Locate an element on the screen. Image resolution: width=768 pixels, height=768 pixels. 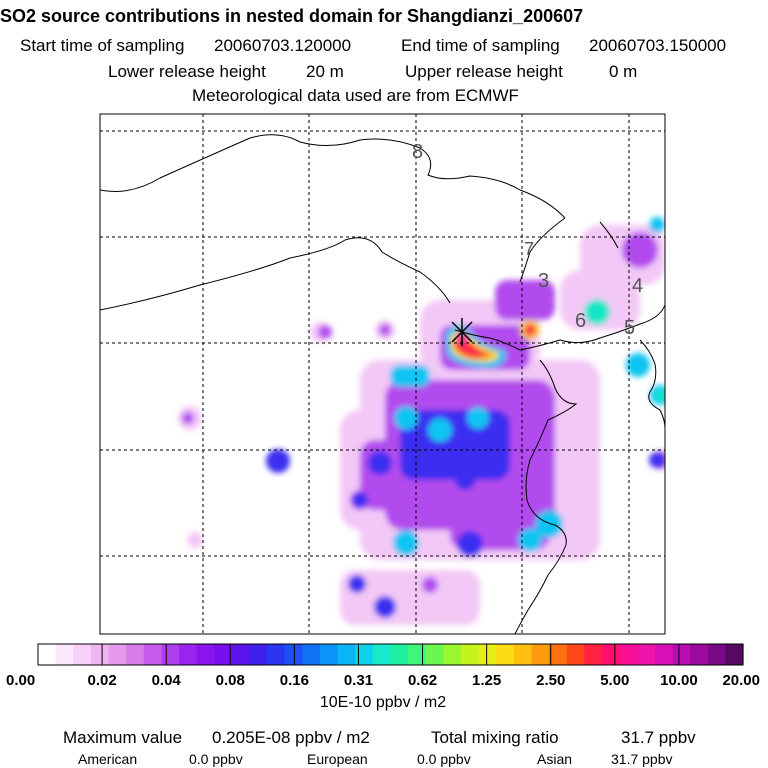
region-label: 5 is located at coordinates (629, 328).